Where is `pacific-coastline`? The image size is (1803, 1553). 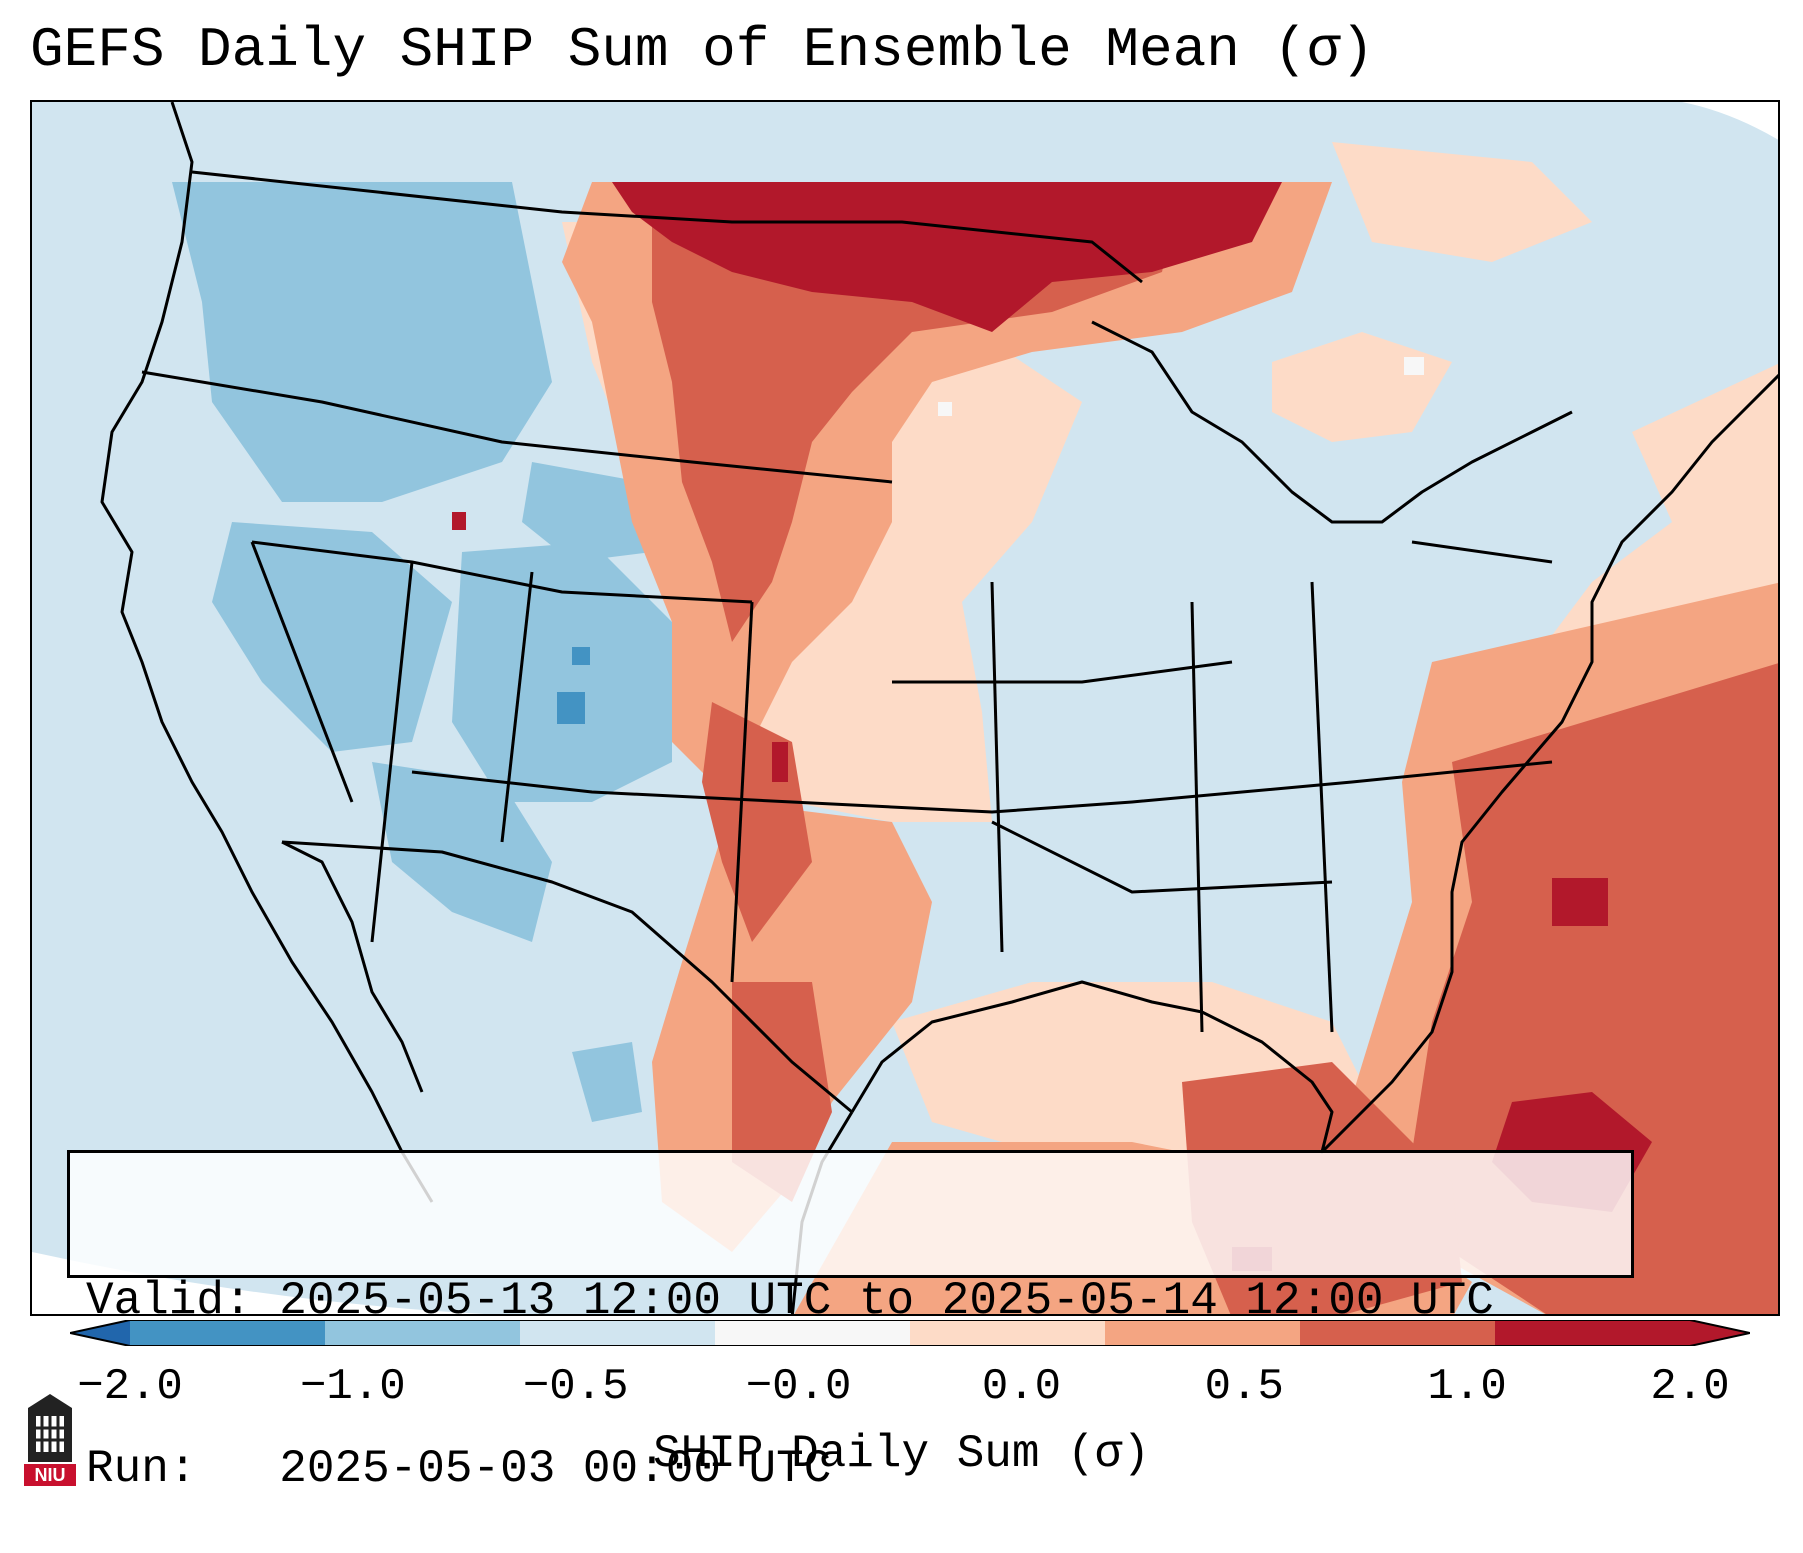
pacific-coastline is located at coordinates (267, 652).